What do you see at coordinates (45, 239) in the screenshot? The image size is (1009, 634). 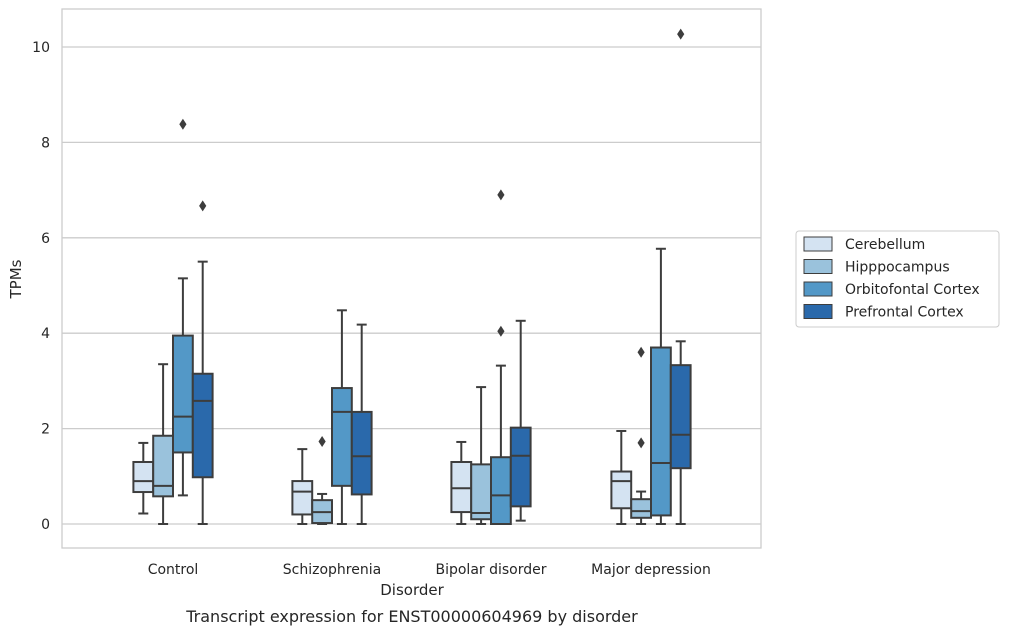 I see `y-tick-label: 6` at bounding box center [45, 239].